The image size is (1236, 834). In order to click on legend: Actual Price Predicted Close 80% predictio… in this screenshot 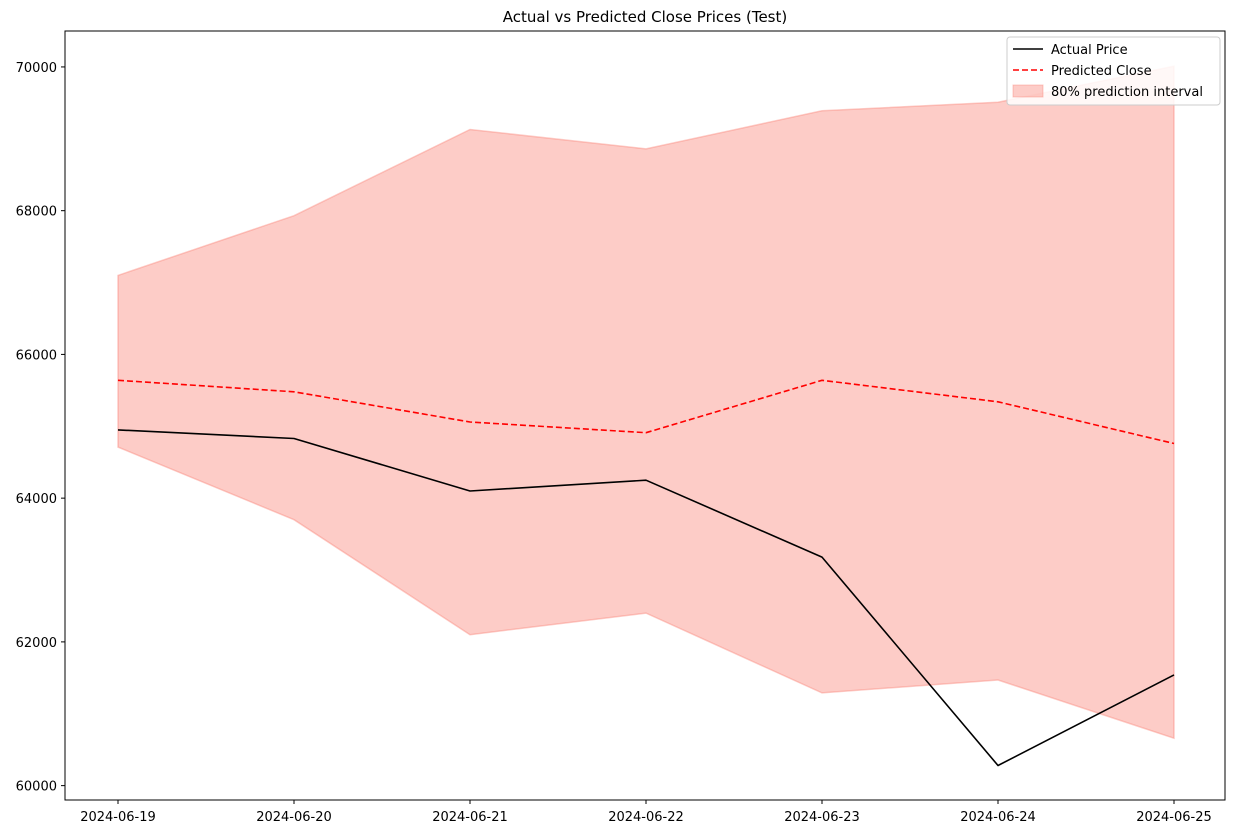, I will do `click(1113, 71)`.